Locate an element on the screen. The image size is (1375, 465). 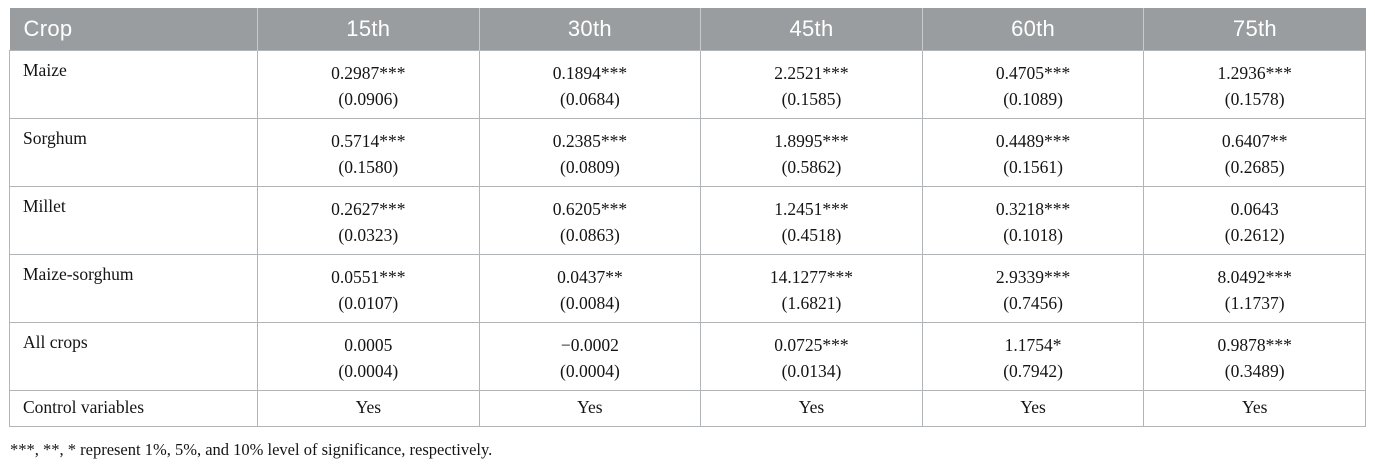
data-cell: 0.4705*** (0.1089) is located at coordinates (1033, 84).